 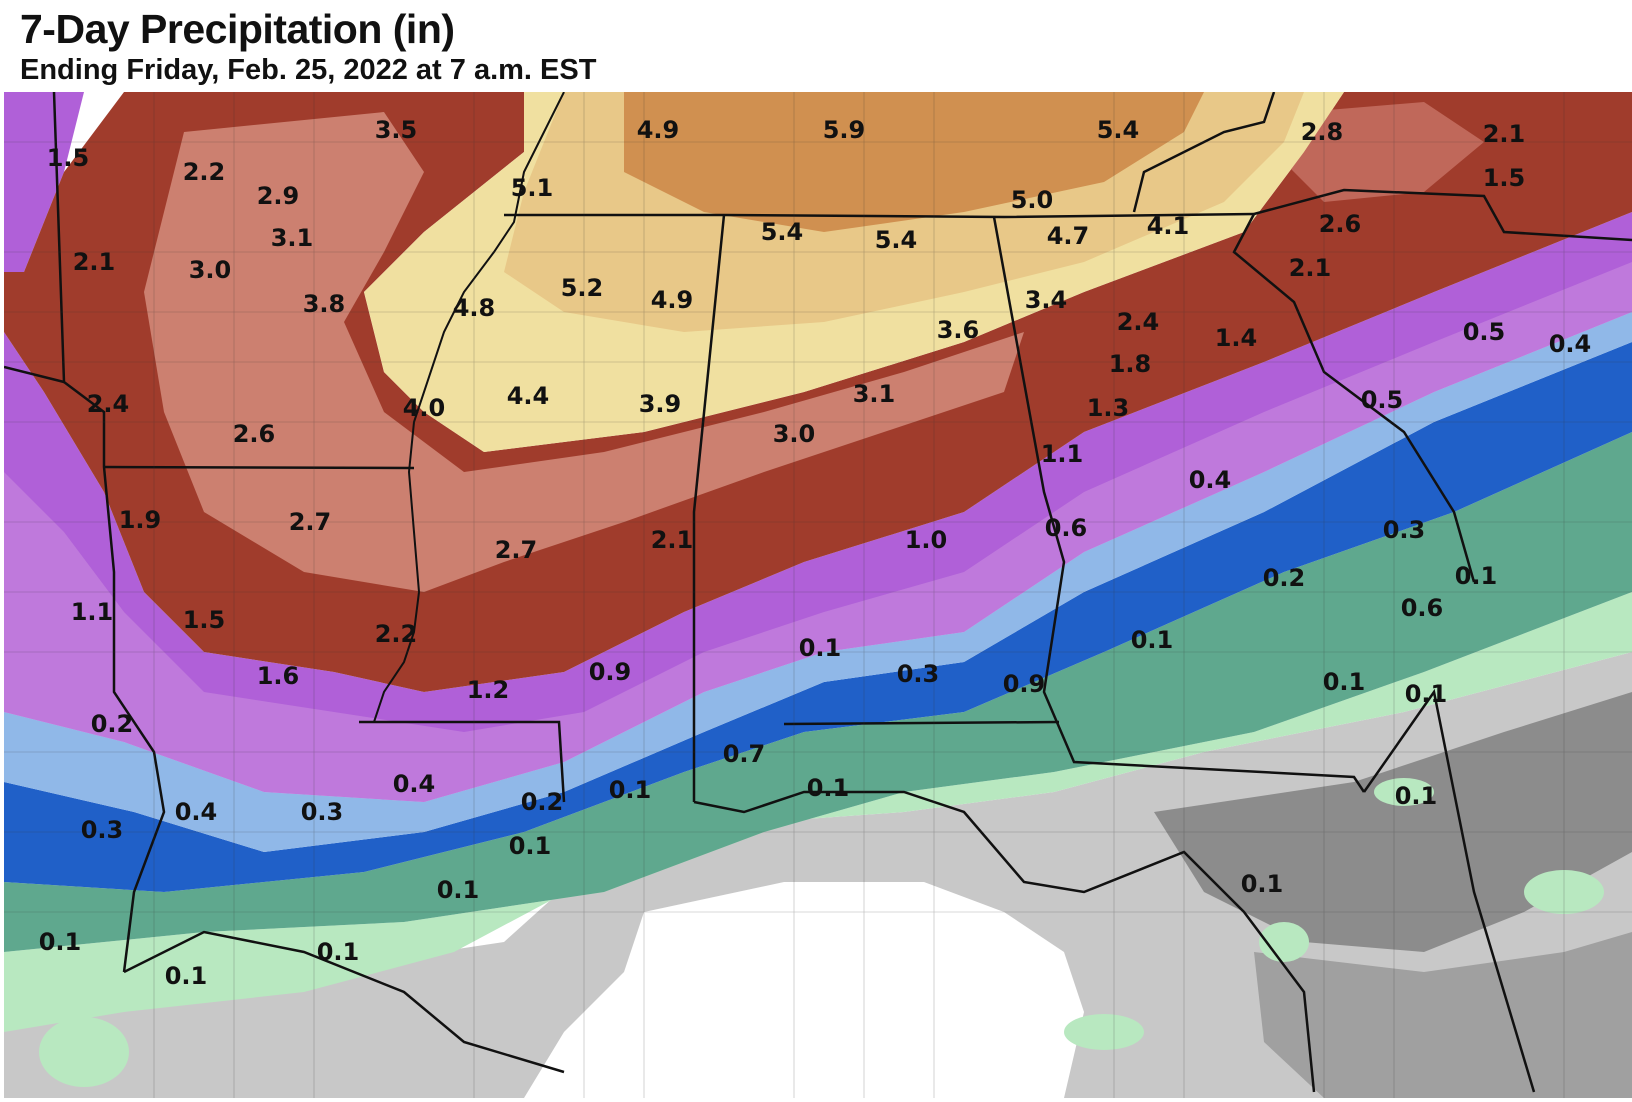 What do you see at coordinates (532, 188) in the screenshot?
I see `precip-value-label: 5.1` at bounding box center [532, 188].